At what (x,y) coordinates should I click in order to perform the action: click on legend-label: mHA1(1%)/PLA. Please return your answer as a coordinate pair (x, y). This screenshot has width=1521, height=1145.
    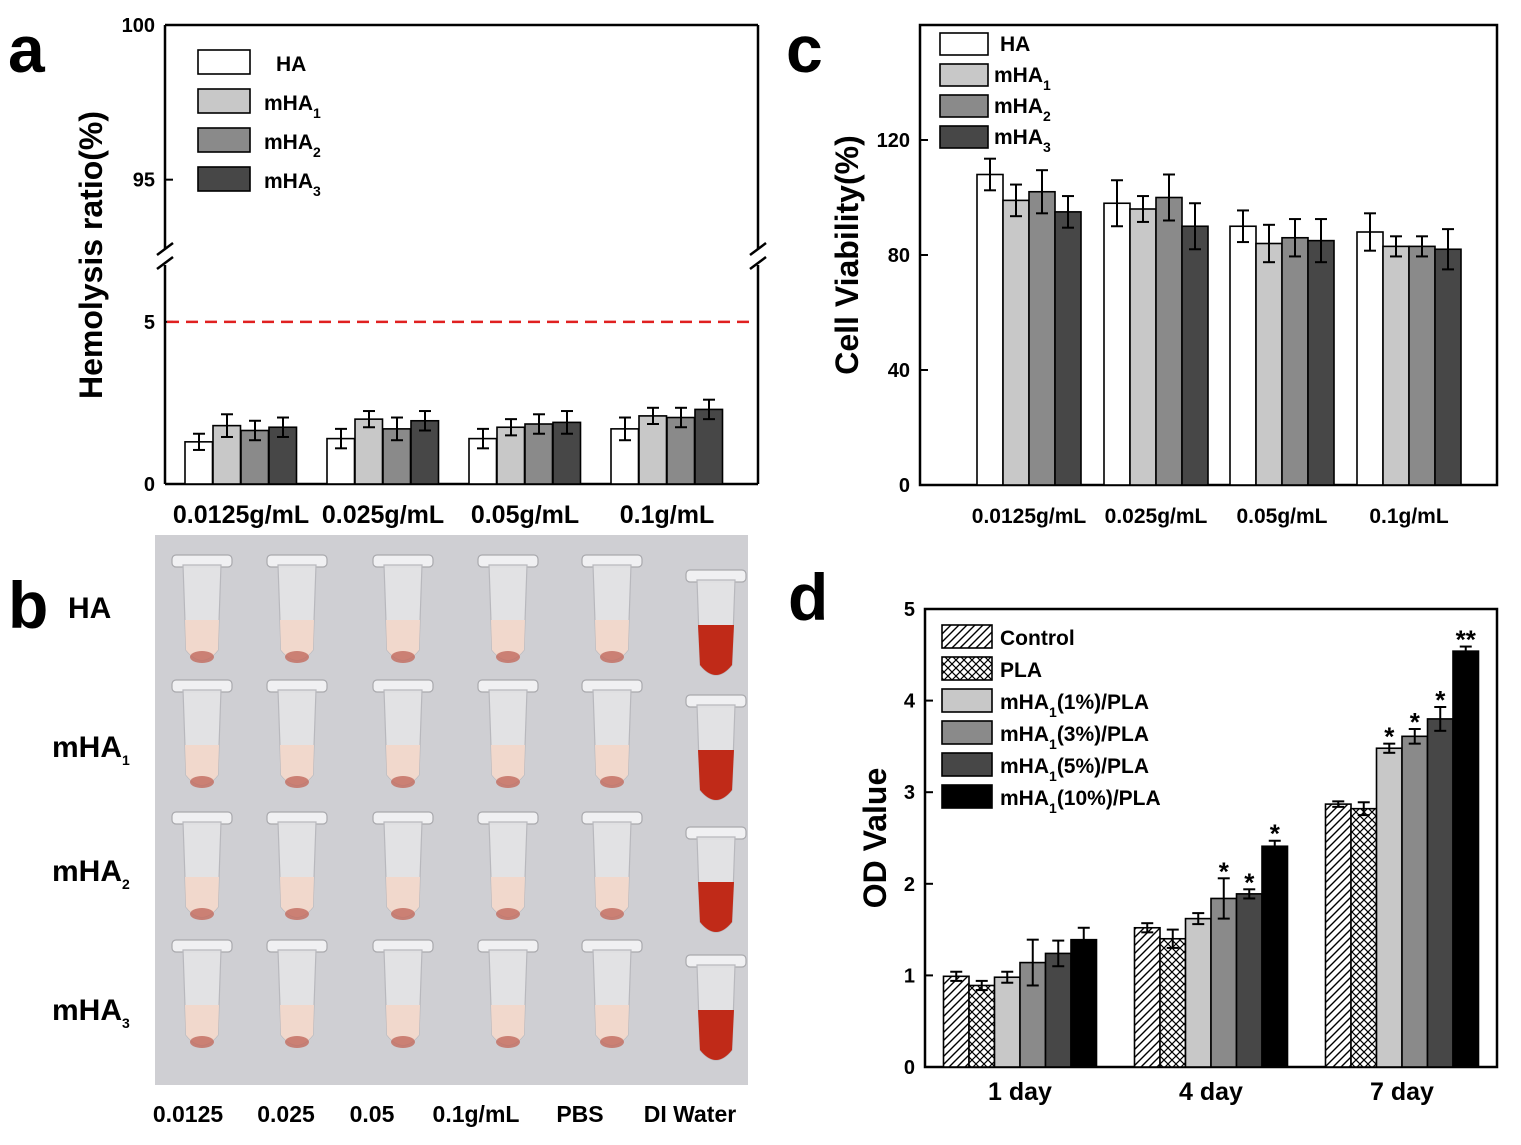
    Looking at the image, I should click on (1074, 705).